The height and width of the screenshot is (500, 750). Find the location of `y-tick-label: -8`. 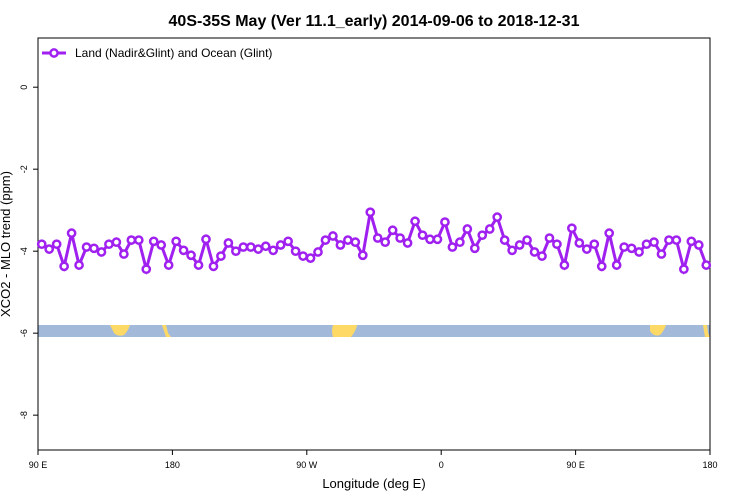

y-tick-label: -8 is located at coordinates (24, 415).